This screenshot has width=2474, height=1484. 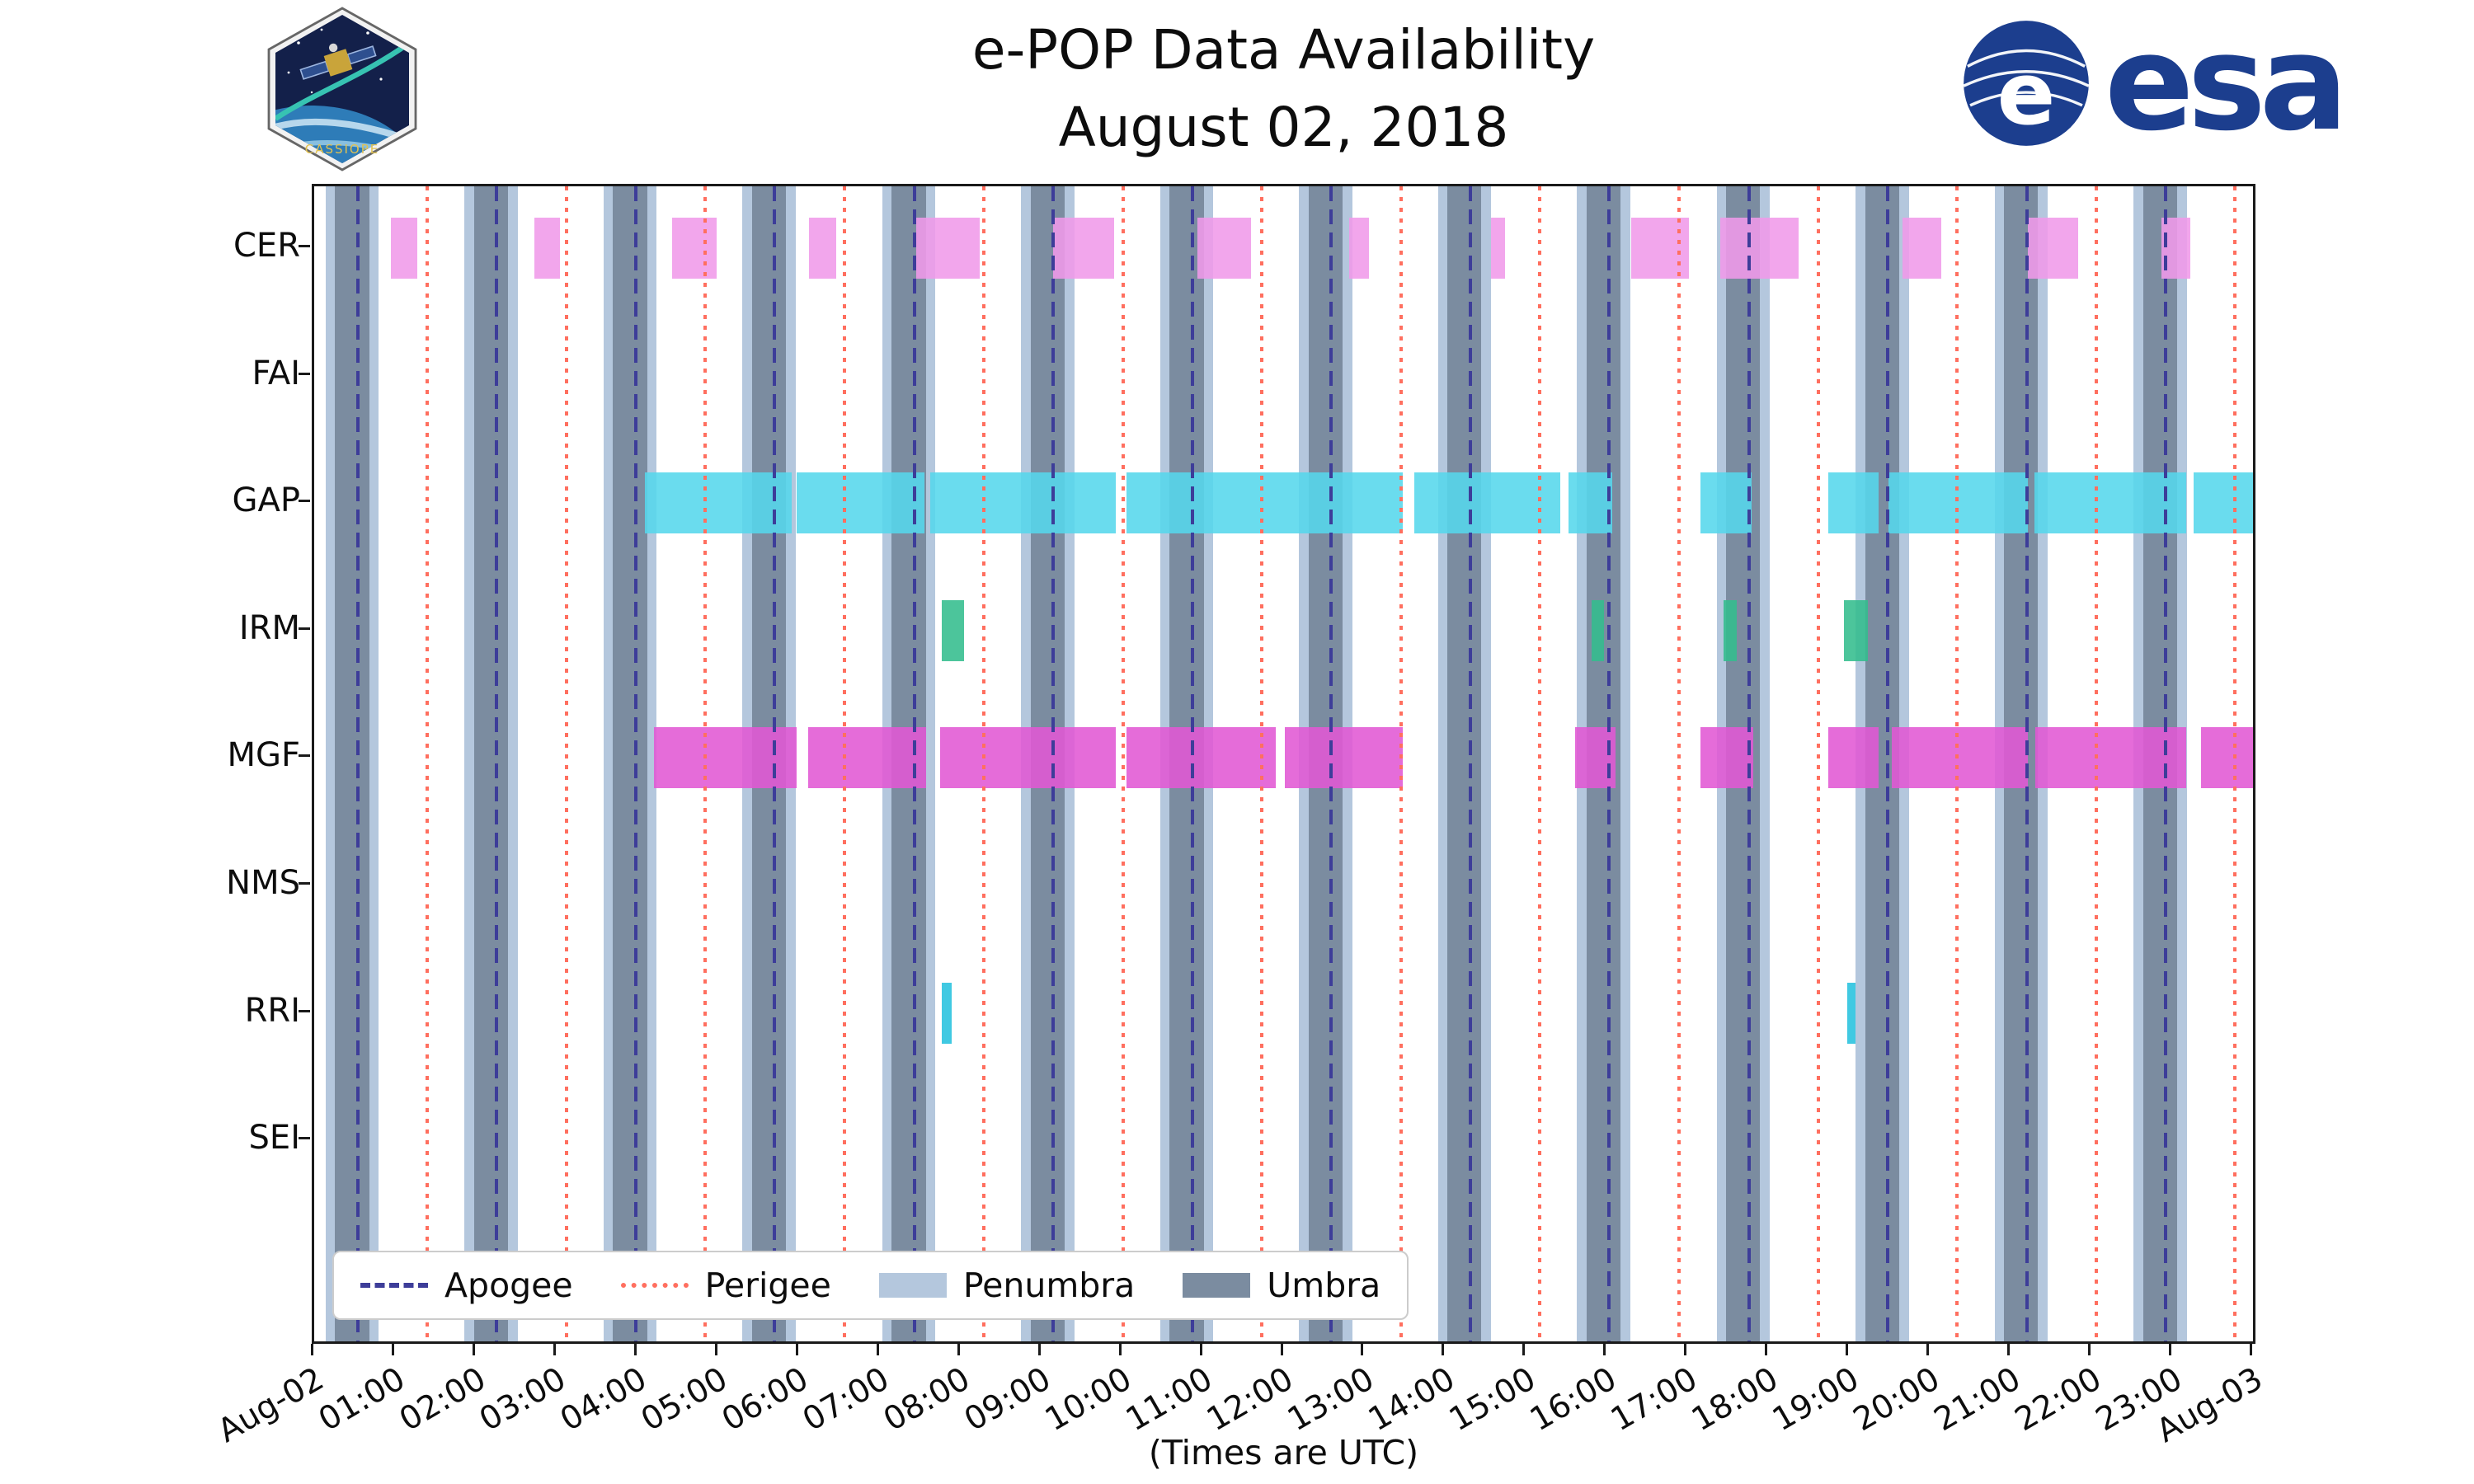 I want to click on y-tick-label-sei: SEI, so click(x=274, y=1138).